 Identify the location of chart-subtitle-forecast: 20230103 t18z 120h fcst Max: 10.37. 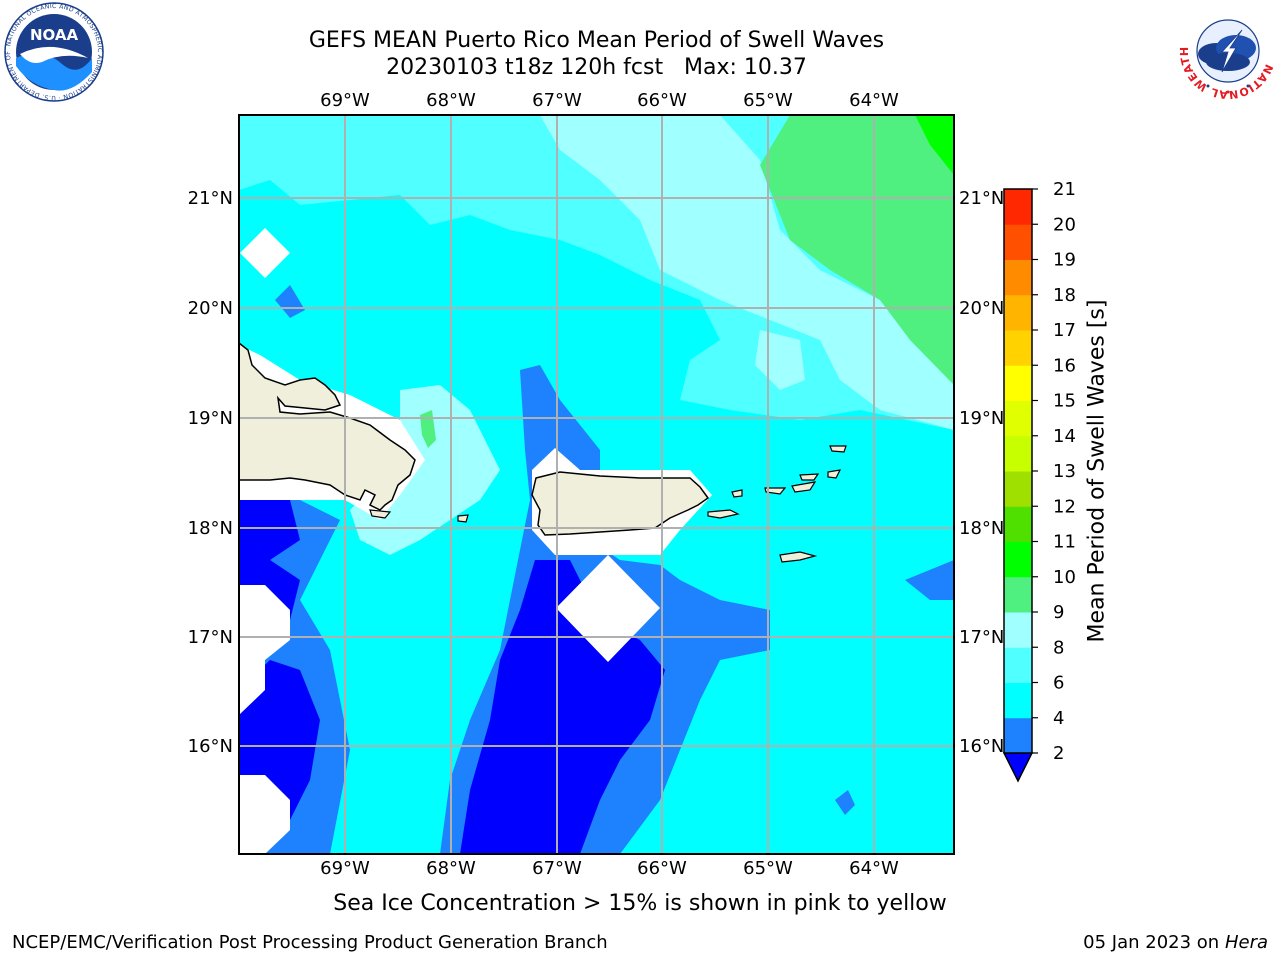
(596, 67).